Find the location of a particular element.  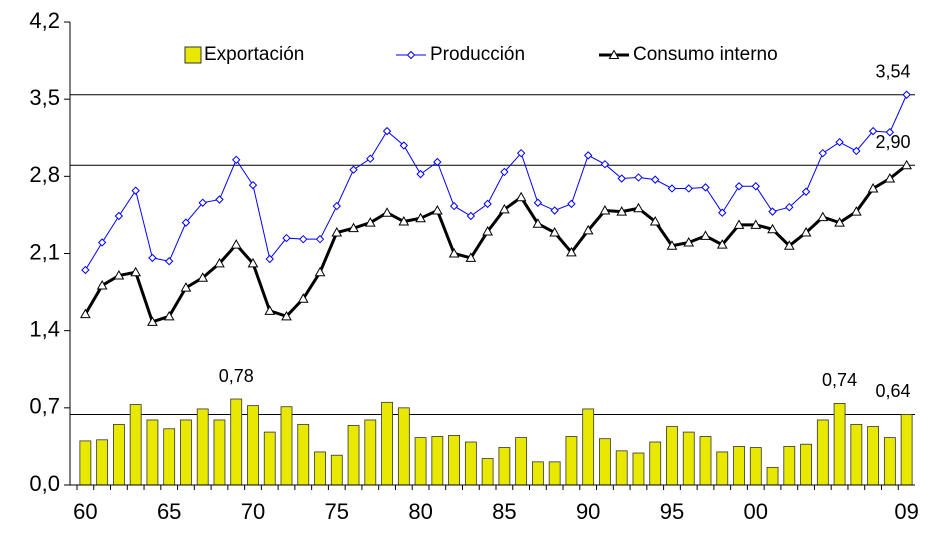

y-tick-label: 0,7 is located at coordinates (44, 406).